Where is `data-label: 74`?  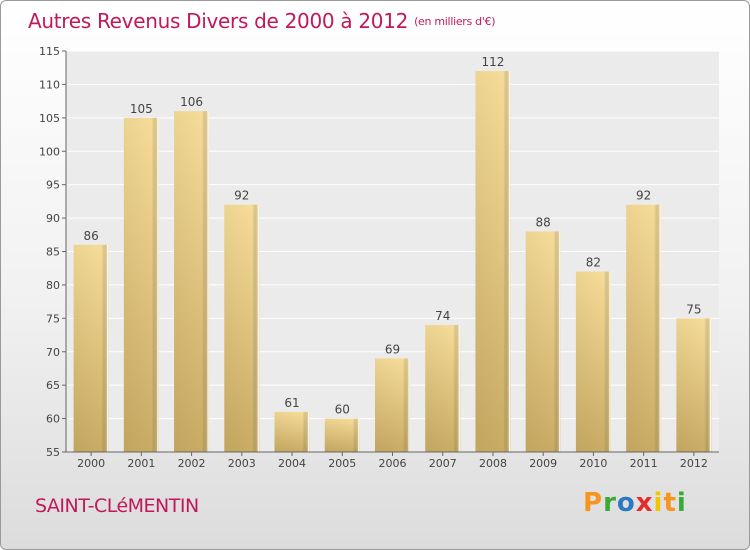 data-label: 74 is located at coordinates (442, 316).